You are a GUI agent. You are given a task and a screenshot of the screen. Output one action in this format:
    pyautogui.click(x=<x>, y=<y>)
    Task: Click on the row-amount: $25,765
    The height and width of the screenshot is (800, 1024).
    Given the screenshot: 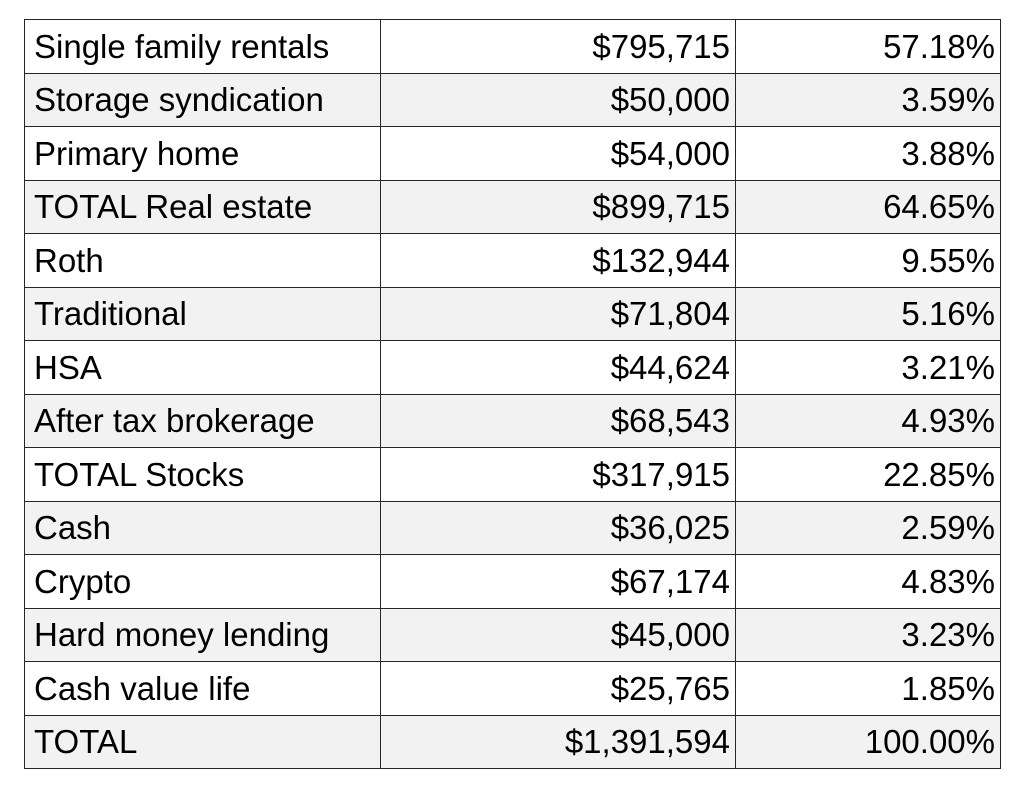 What is the action you would take?
    pyautogui.click(x=558, y=688)
    